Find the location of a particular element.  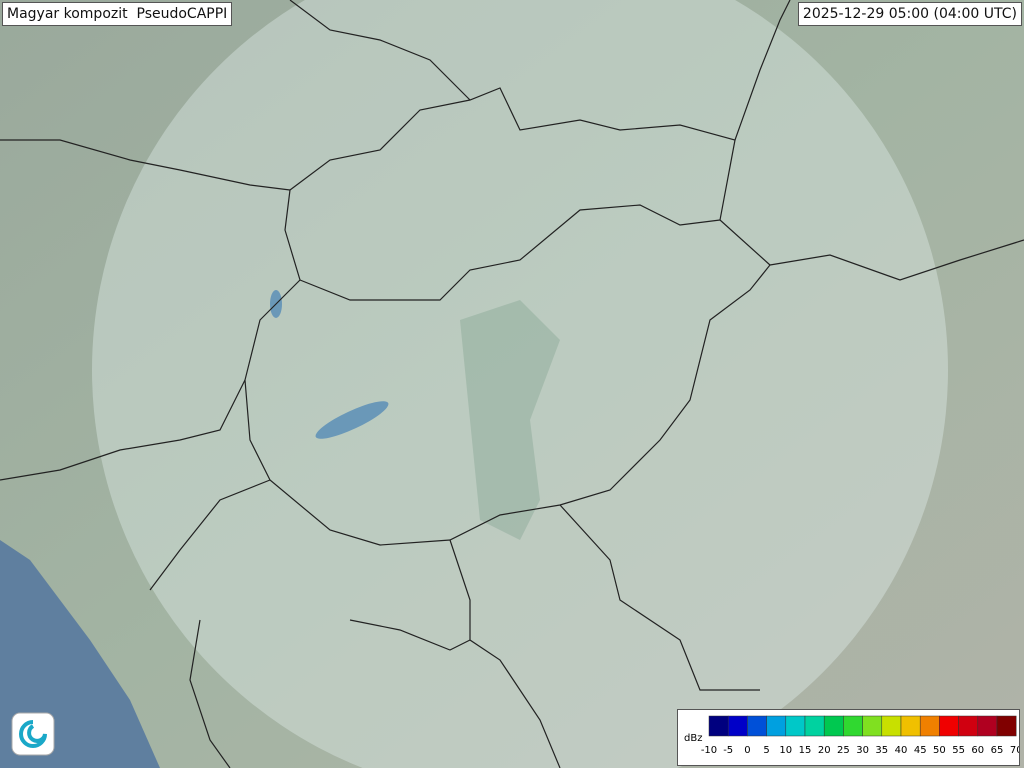

title: Magyar kompozit PseudoCAPPI is located at coordinates (117, 14).